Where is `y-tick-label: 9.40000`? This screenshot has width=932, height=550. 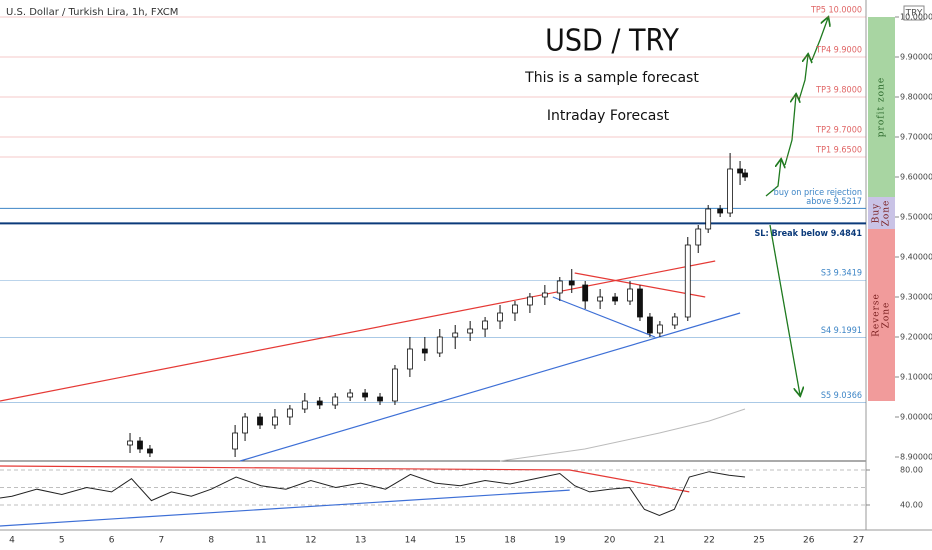
y-tick-label: 9.40000 is located at coordinates (916, 257).